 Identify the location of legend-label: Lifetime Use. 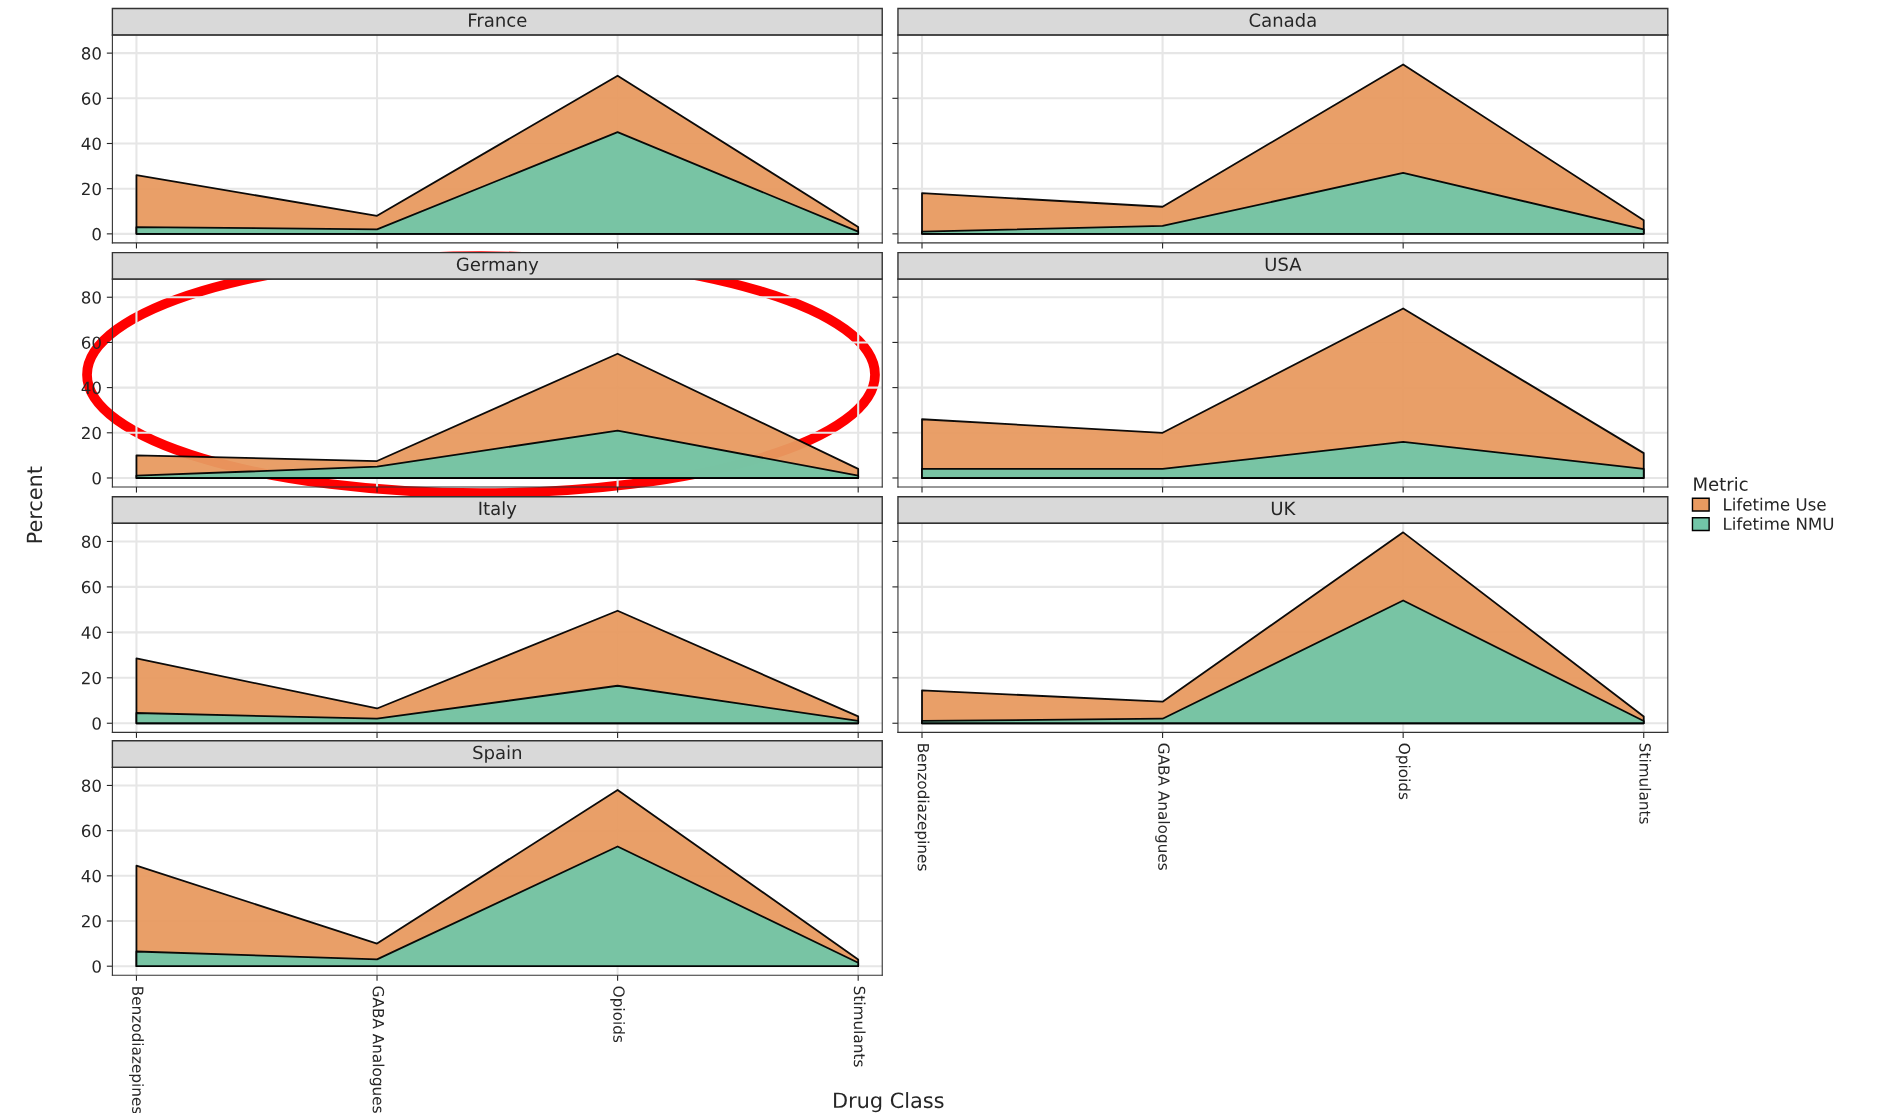
(1775, 504).